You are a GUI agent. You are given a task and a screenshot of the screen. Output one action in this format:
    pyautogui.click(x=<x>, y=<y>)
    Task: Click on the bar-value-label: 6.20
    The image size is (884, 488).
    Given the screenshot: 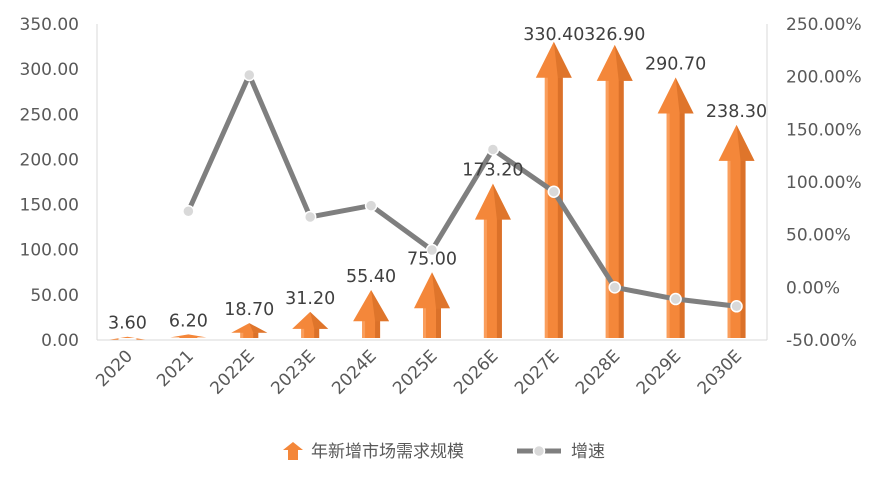 What is the action you would take?
    pyautogui.click(x=188, y=321)
    